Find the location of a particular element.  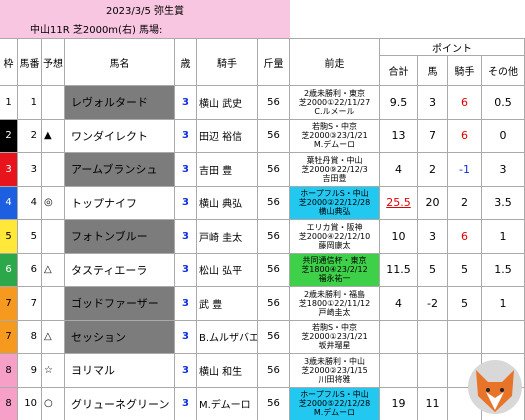

point-value: -1 is located at coordinates (465, 170).